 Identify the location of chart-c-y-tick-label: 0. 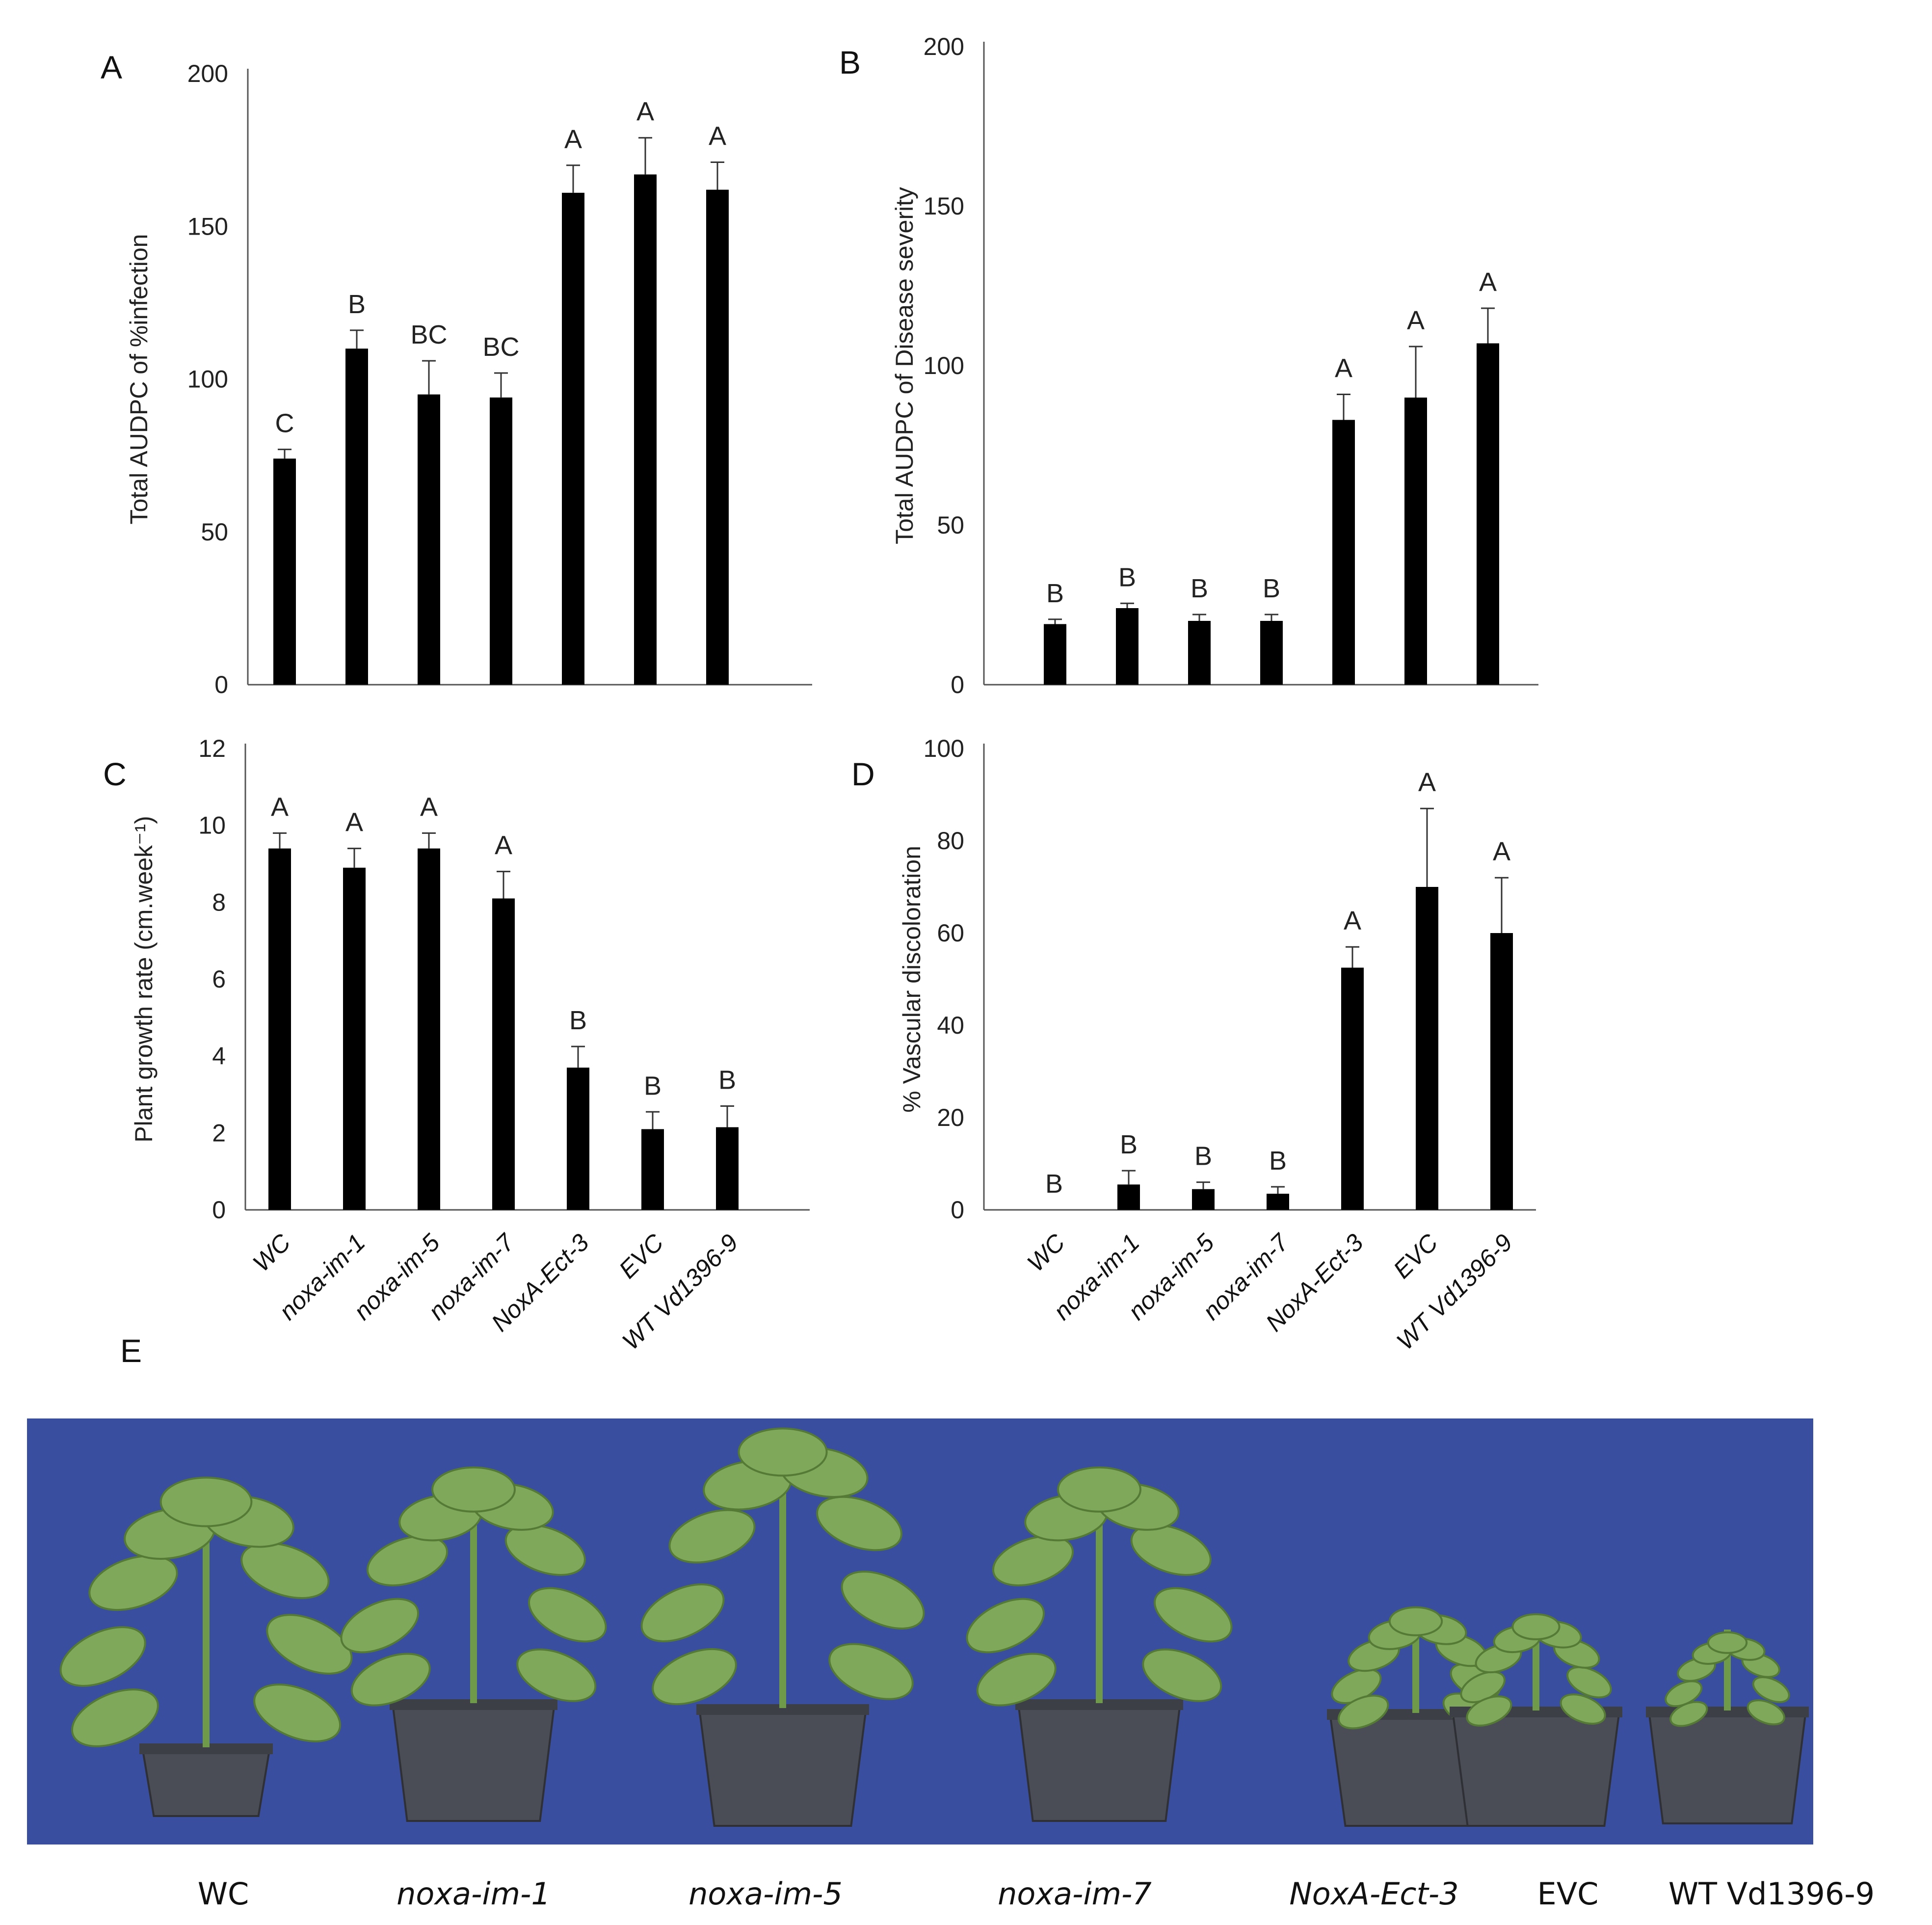
(219, 1210).